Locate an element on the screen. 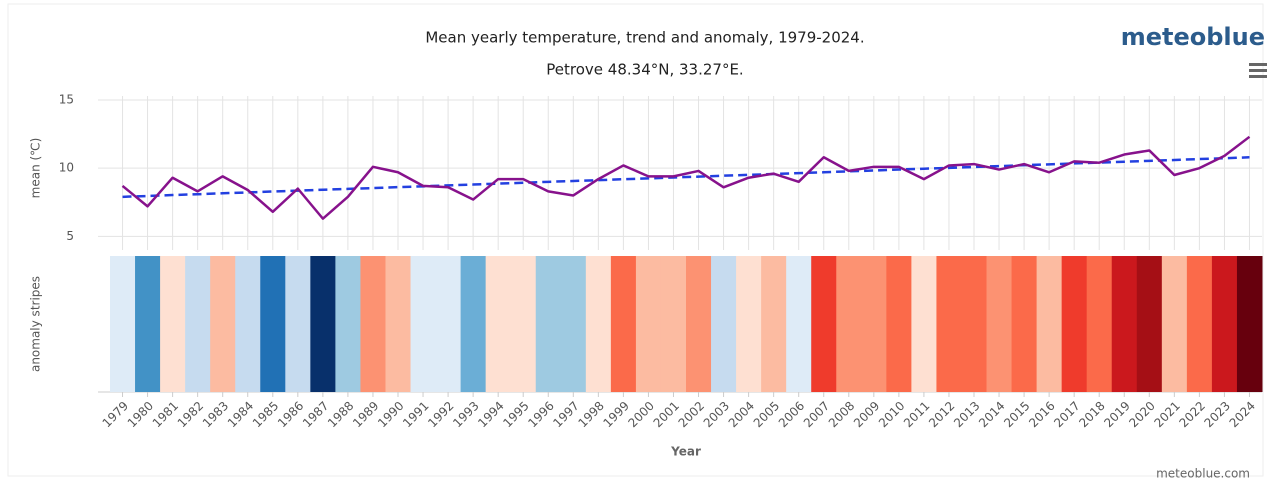 Image resolution: width=1267 pixels, height=480 pixels. y-tick-label: 15 is located at coordinates (66, 100).